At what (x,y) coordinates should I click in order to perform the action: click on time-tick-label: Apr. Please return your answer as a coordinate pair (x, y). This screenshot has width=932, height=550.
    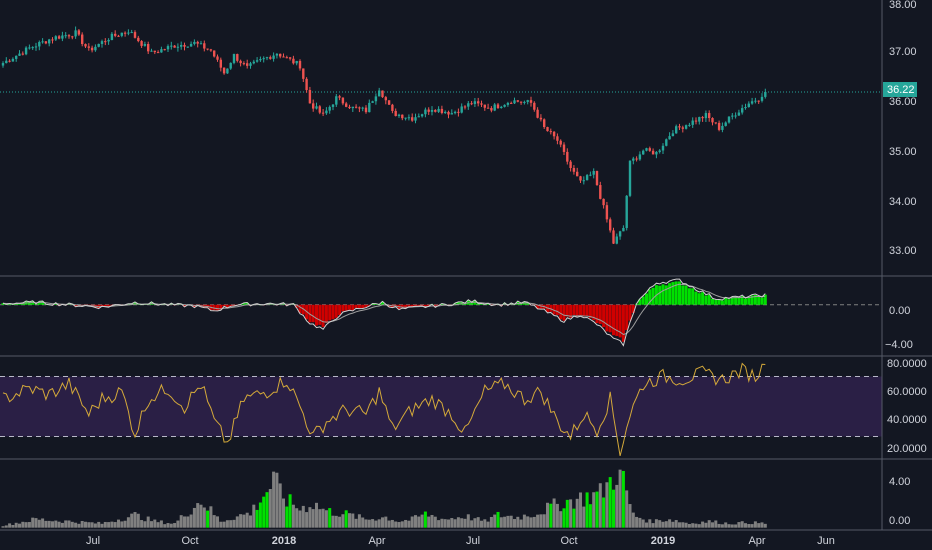
    Looking at the image, I should click on (376, 541).